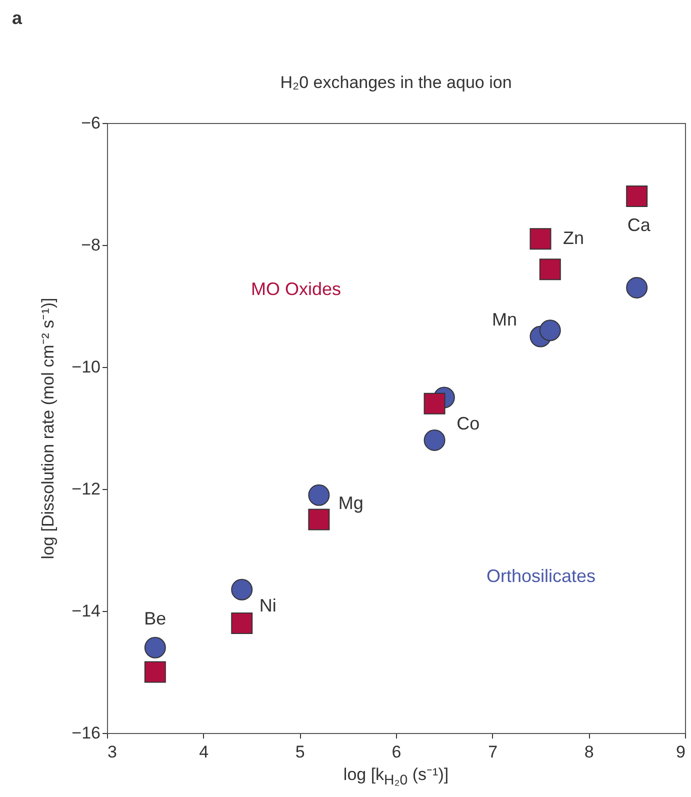 This screenshot has height=797, width=691. Describe the element at coordinates (396, 776) in the screenshot. I see `x-axis-title: log [k$_{H₂0}$ (s⁻¹)]` at that location.